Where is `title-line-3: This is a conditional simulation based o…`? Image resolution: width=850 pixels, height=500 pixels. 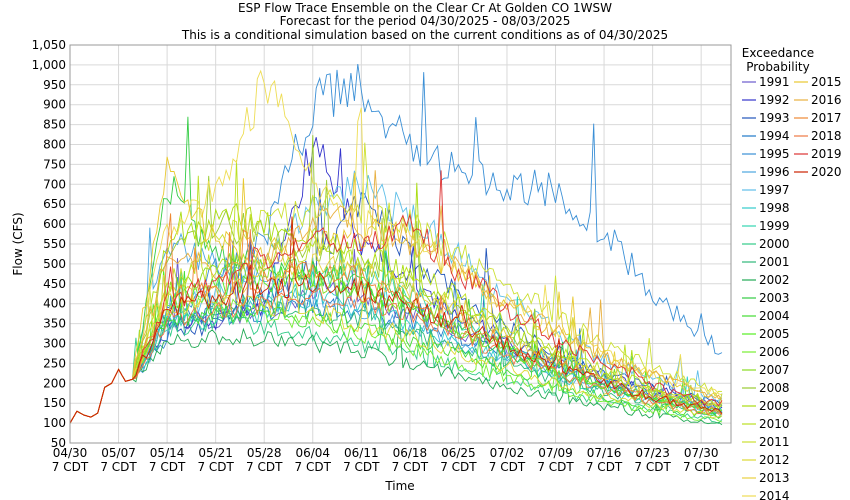 title-line-3: This is a conditional simulation based o… is located at coordinates (424, 35).